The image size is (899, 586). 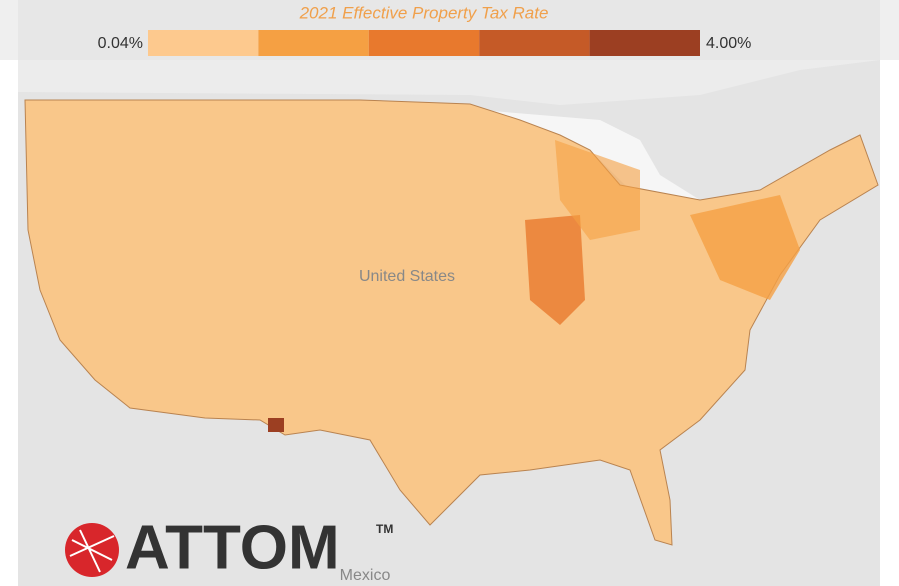 What do you see at coordinates (555, 270) in the screenshot?
I see `illinois-high-rate` at bounding box center [555, 270].